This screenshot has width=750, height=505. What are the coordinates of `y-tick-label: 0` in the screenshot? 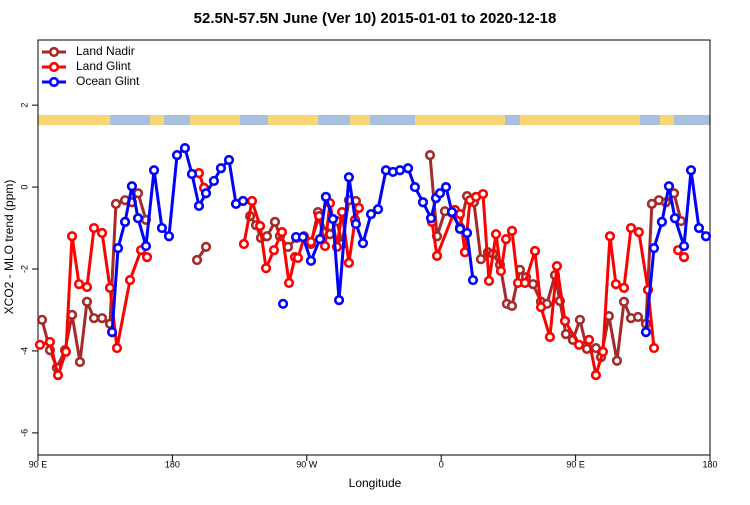 It's located at (24, 187).